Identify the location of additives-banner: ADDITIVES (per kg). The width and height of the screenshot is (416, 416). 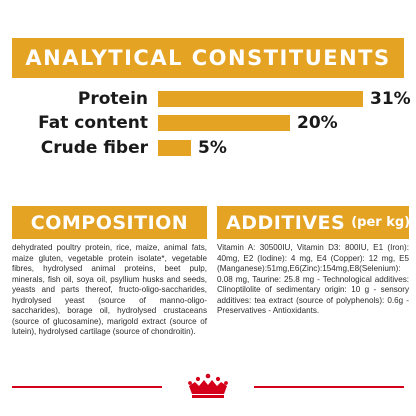
(314, 222).